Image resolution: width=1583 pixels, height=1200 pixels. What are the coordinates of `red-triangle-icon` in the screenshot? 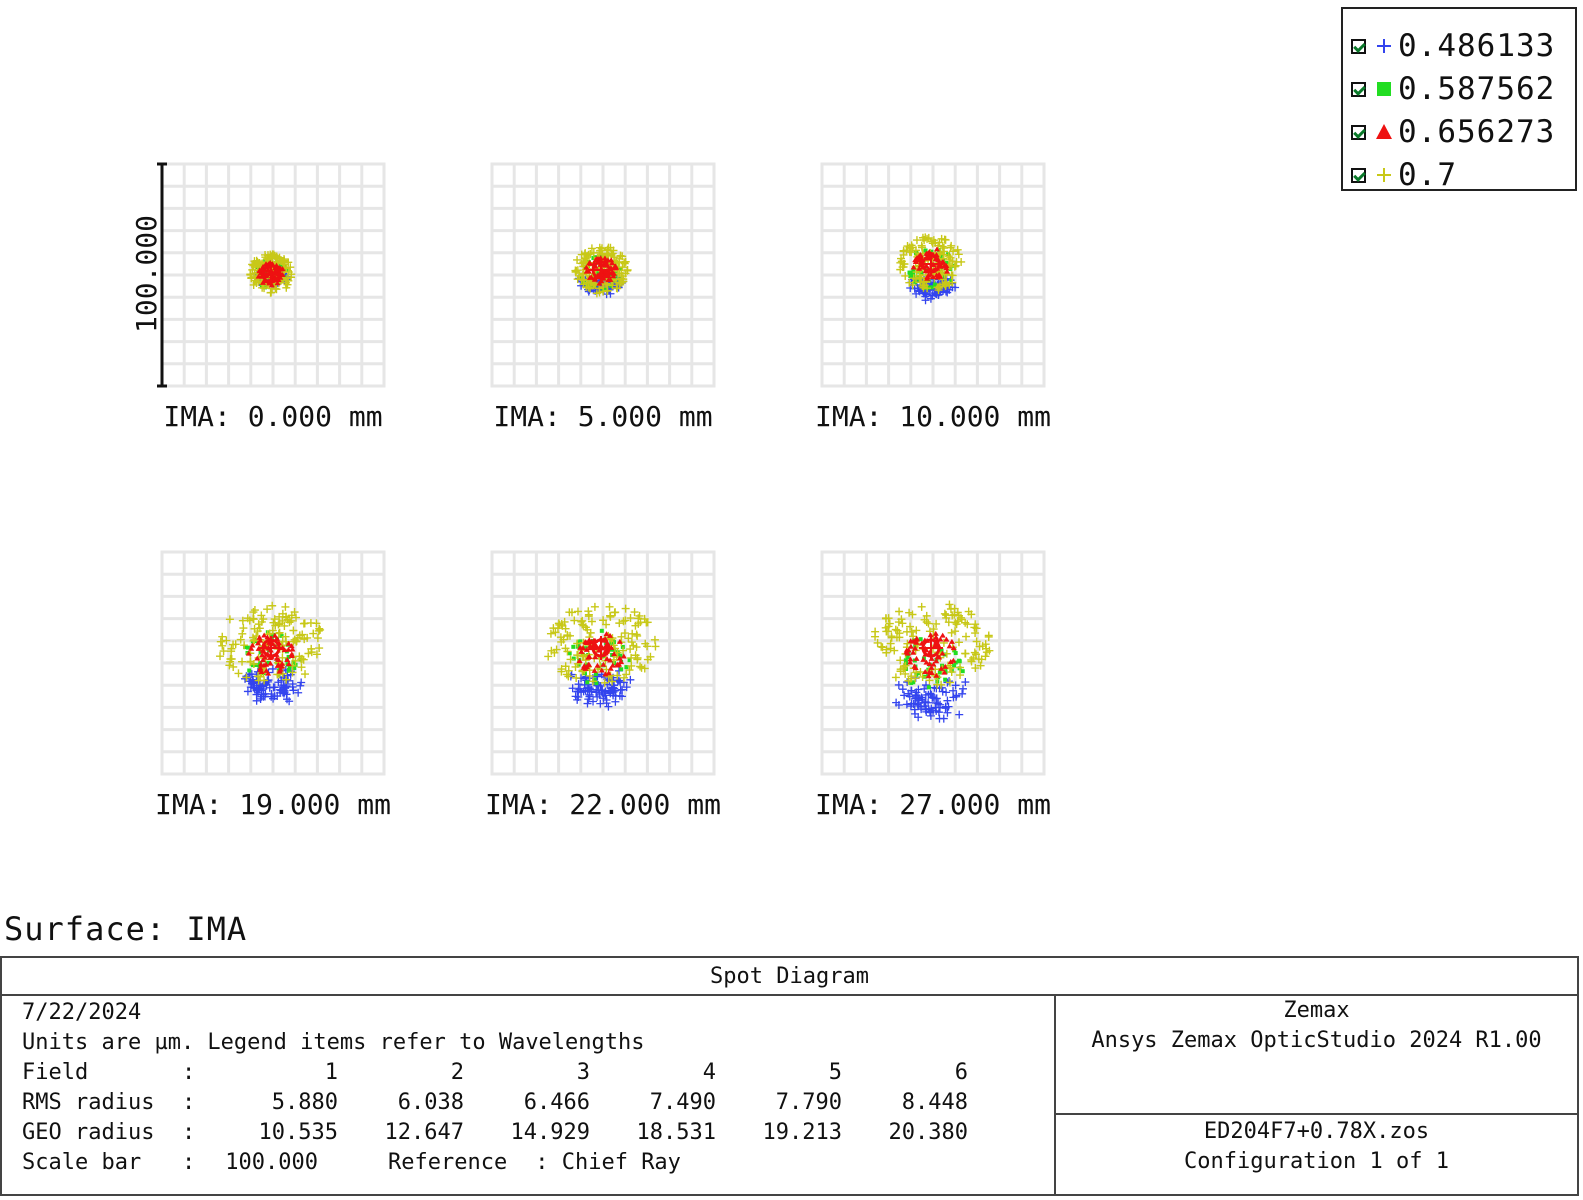 It's located at (1384, 131).